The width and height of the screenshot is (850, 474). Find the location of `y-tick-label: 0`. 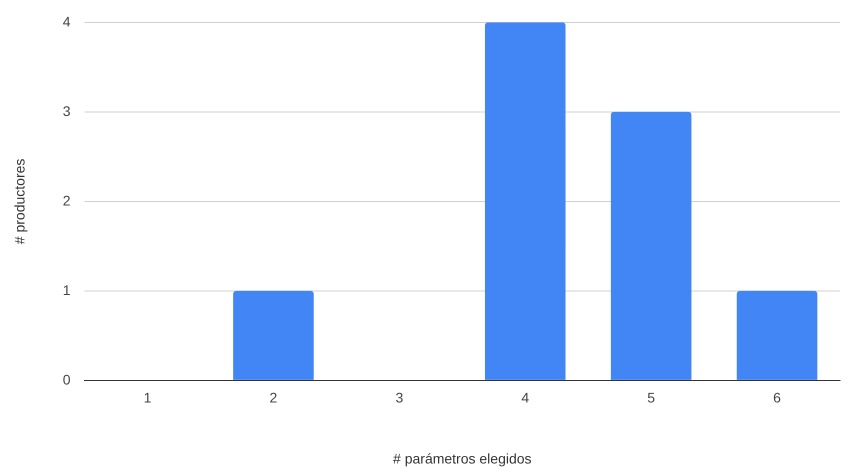

y-tick-label: 0 is located at coordinates (66, 379).